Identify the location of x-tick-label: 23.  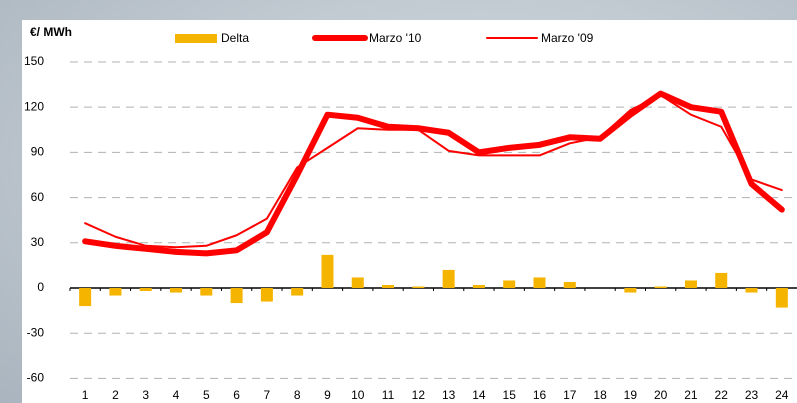
(752, 395).